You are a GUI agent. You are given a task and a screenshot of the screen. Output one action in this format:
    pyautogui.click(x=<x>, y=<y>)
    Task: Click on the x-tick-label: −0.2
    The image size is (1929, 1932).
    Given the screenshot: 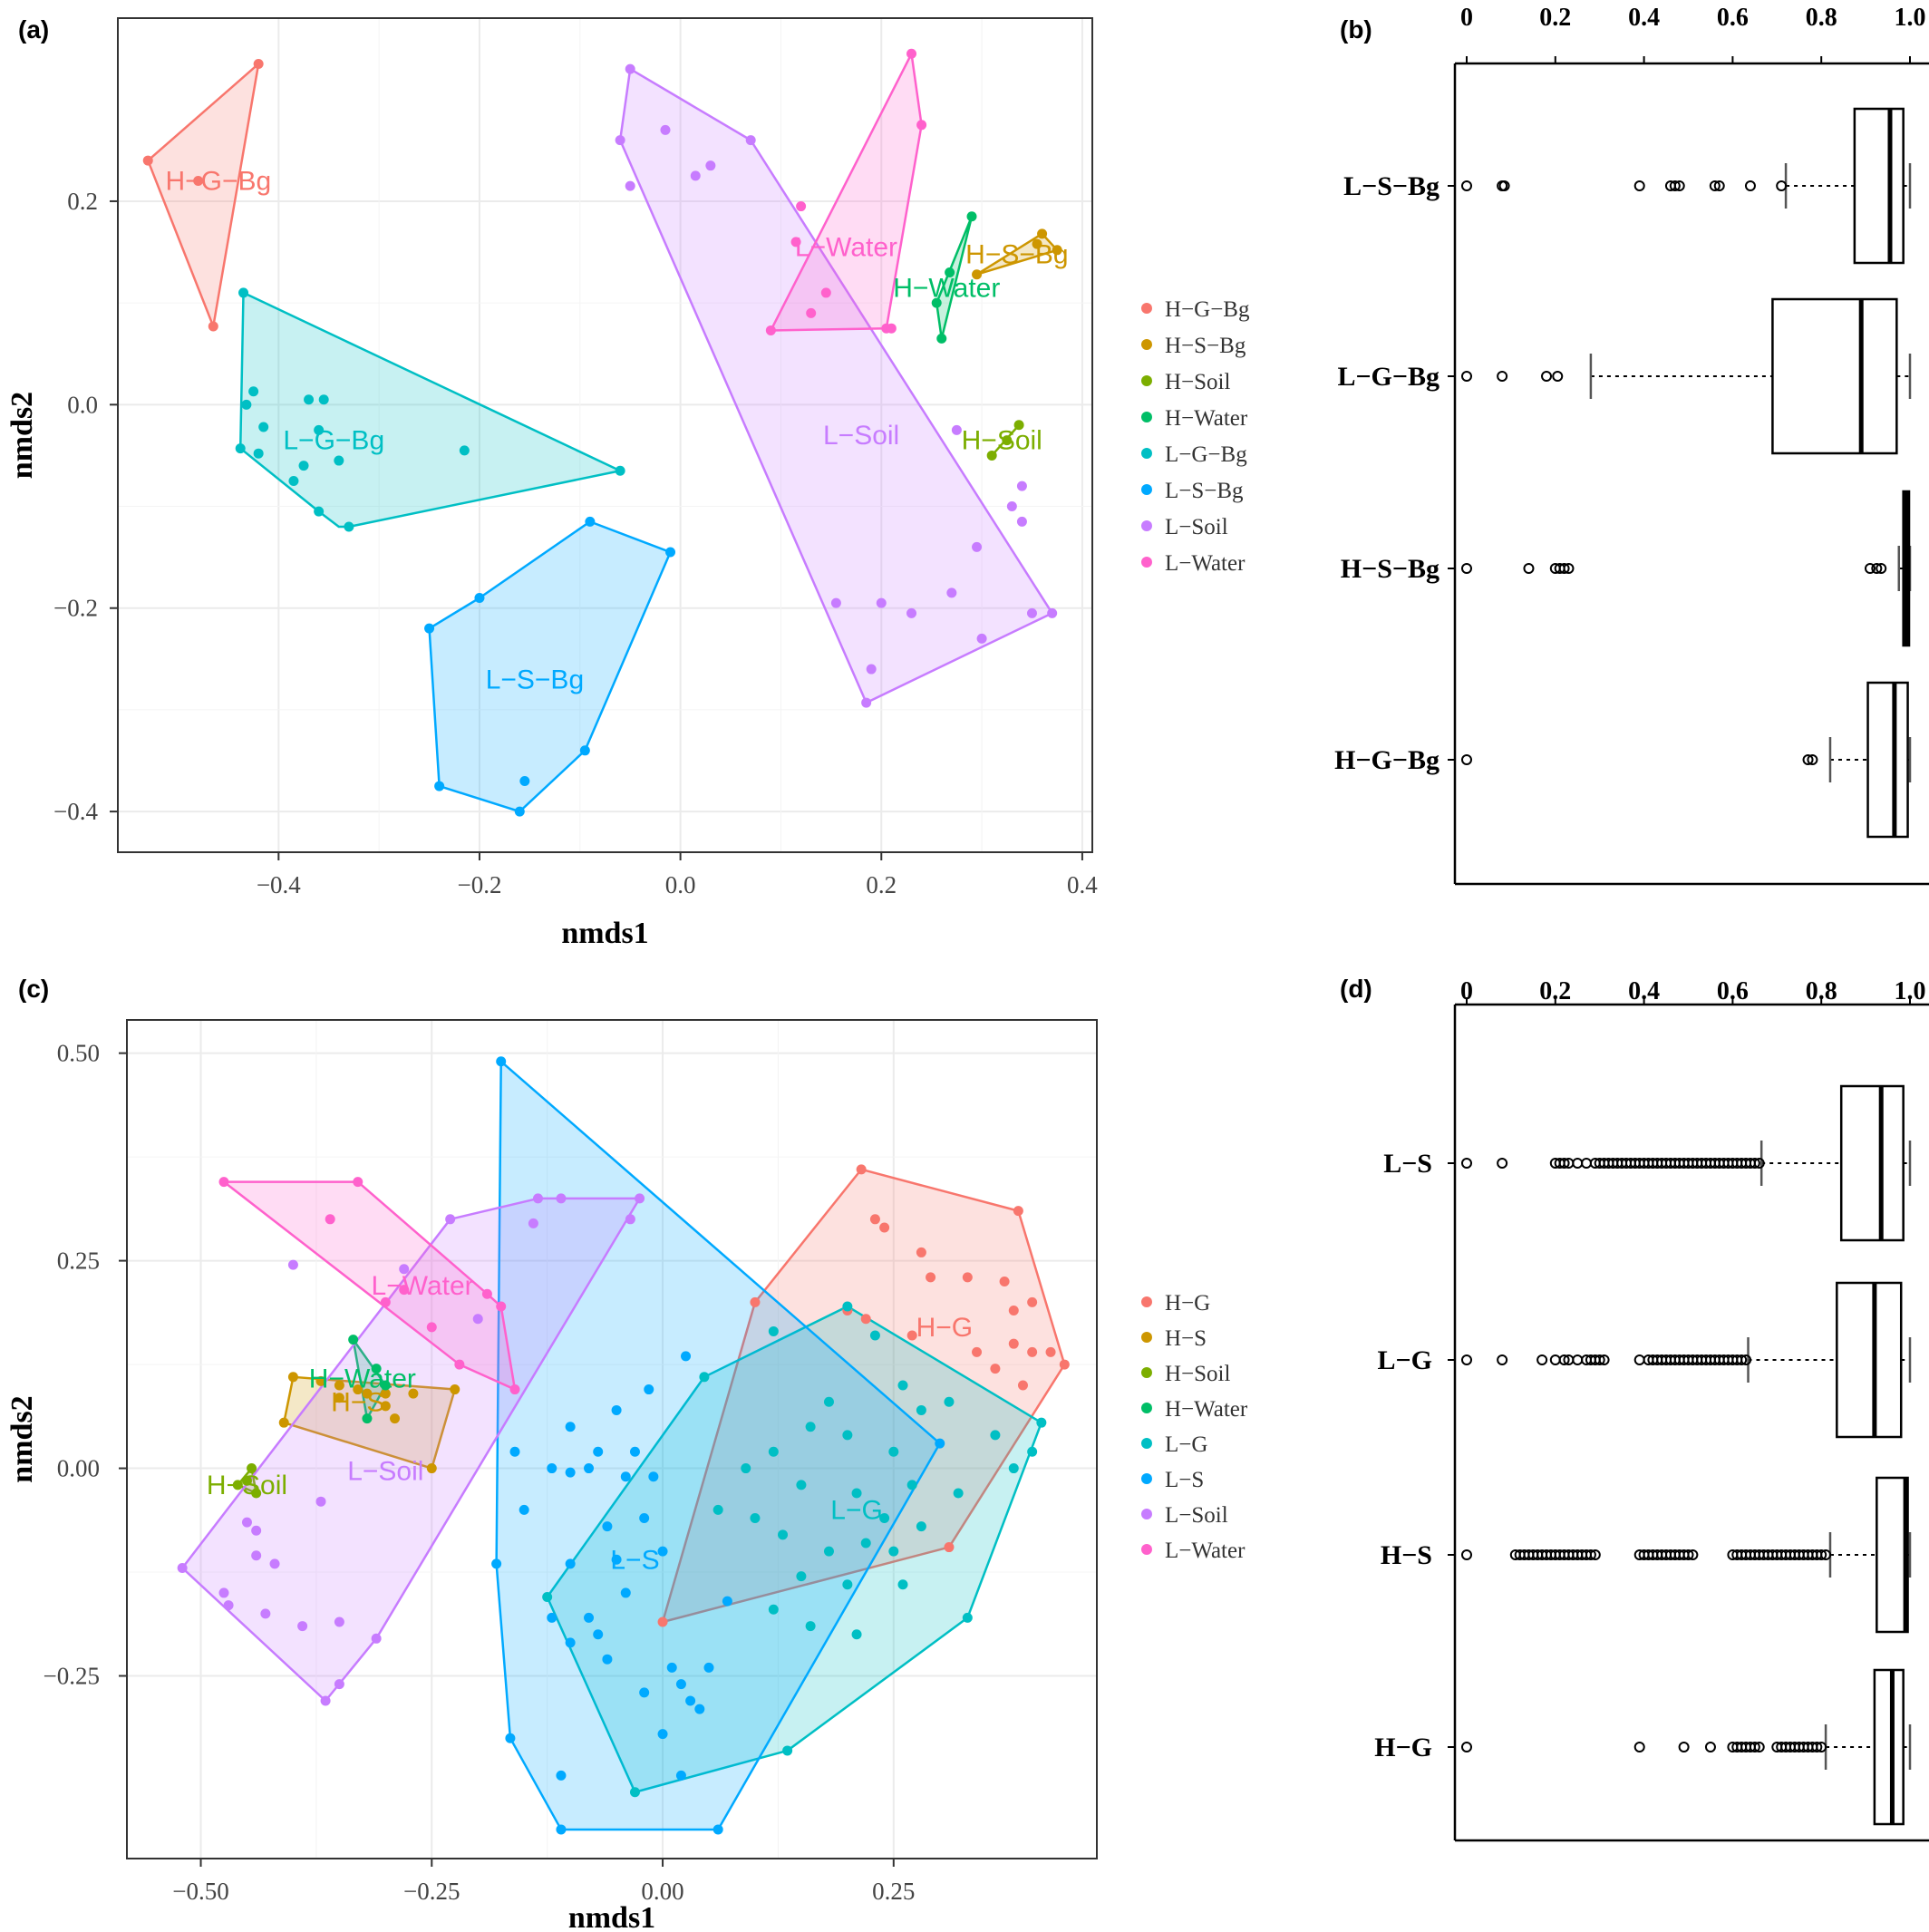 What is the action you would take?
    pyautogui.click(x=479, y=884)
    